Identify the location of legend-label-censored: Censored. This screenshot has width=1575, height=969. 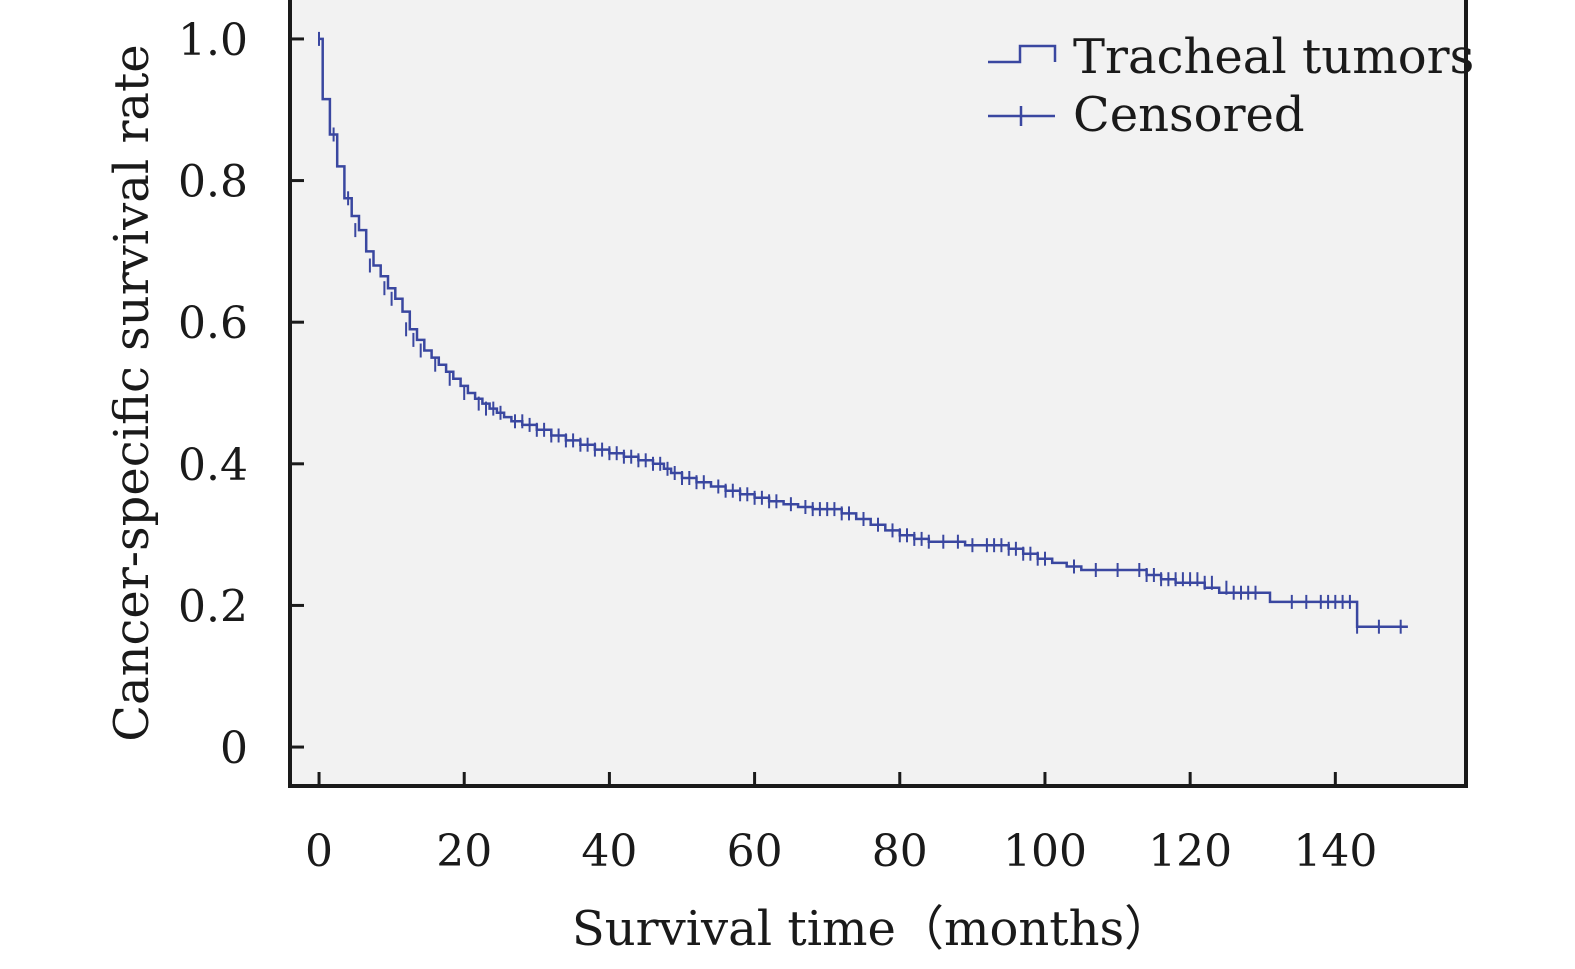
(1189, 115).